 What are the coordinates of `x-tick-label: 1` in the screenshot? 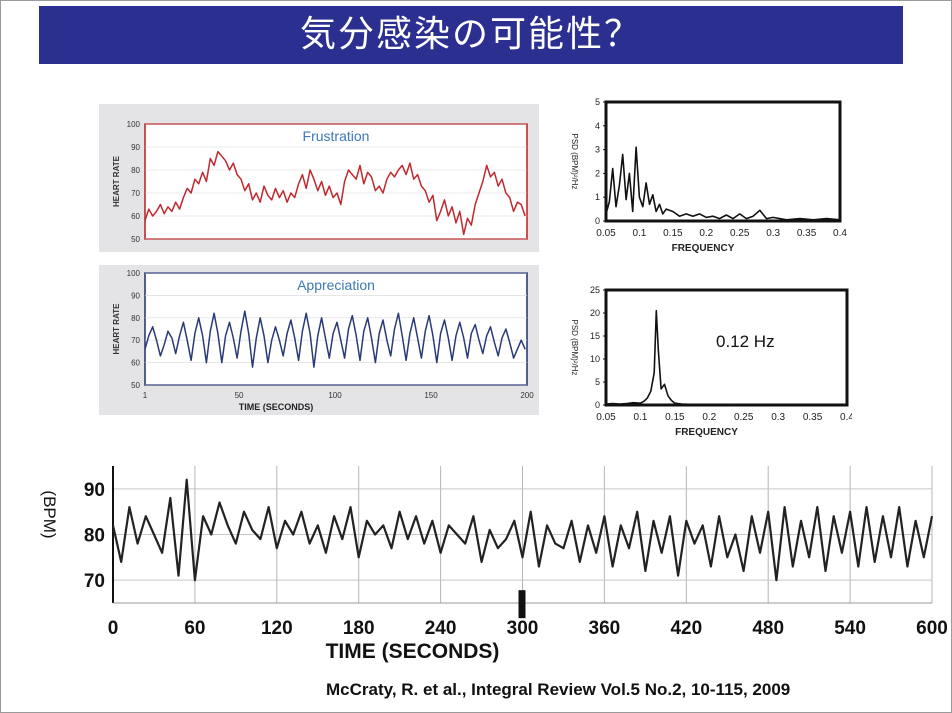 It's located at (145, 395).